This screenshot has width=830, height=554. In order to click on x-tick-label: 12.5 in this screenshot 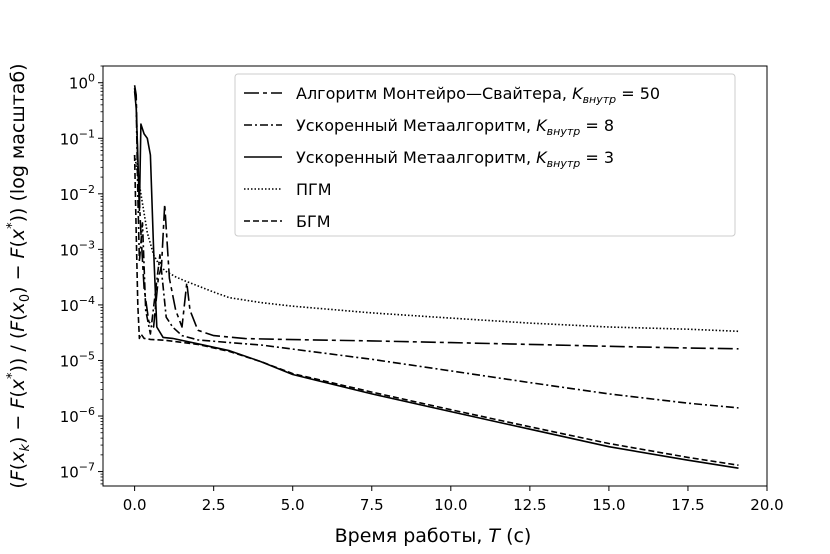, I will do `click(529, 505)`.